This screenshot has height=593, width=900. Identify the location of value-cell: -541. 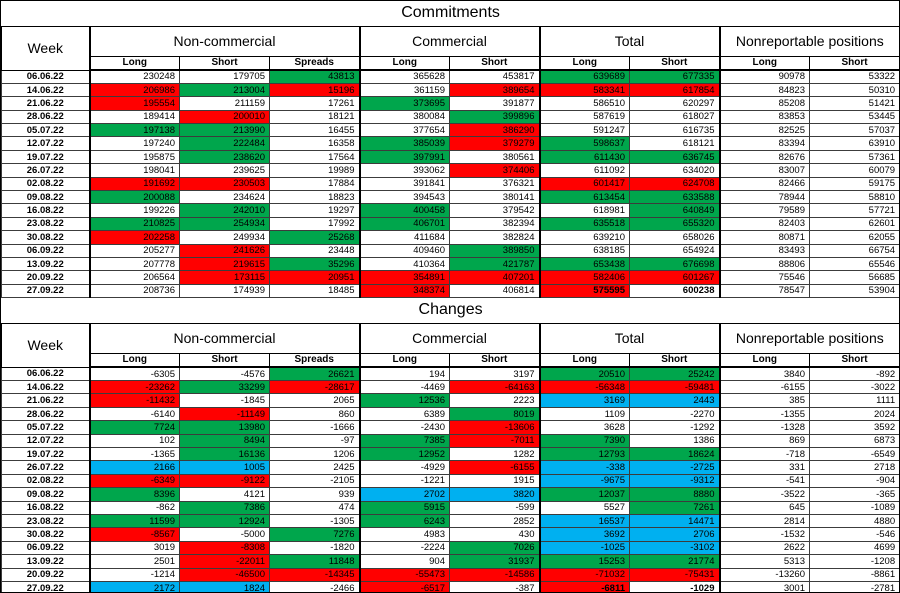
(764, 481).